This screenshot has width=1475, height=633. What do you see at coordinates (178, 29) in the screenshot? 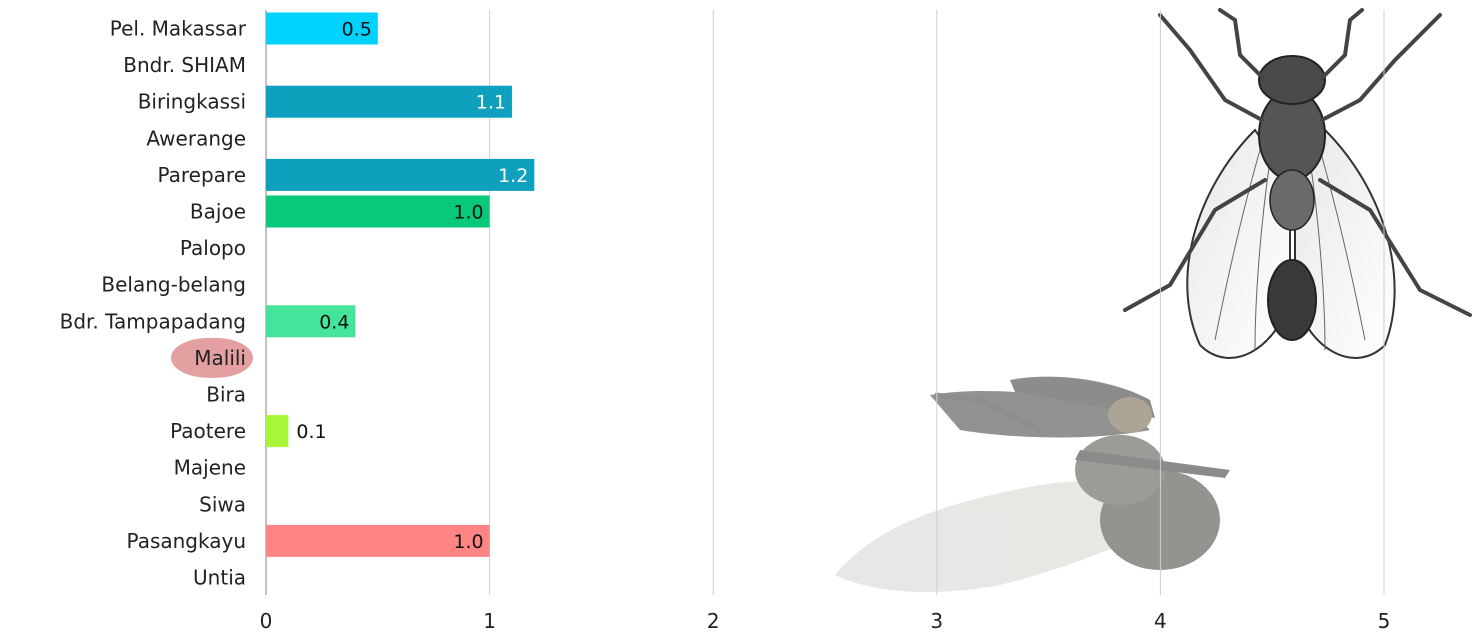
I see `category-label: Pel. Makassar` at bounding box center [178, 29].